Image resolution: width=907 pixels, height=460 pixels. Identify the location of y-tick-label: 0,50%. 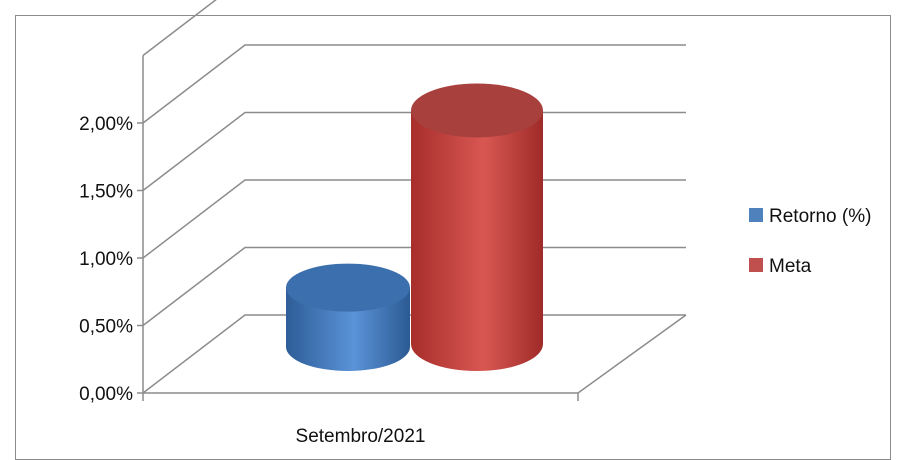
(106, 327).